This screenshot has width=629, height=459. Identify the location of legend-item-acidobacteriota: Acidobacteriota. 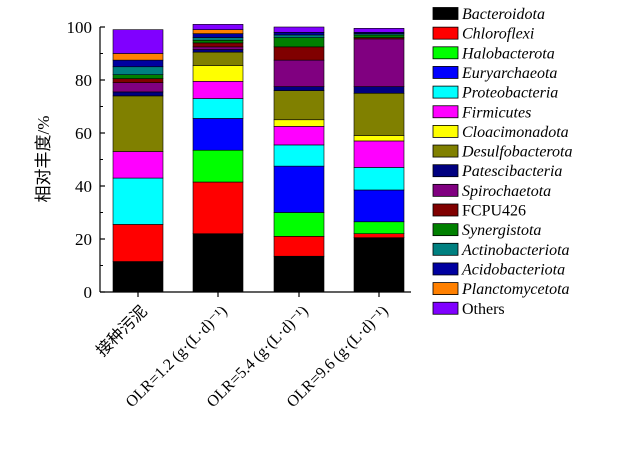
(498, 269).